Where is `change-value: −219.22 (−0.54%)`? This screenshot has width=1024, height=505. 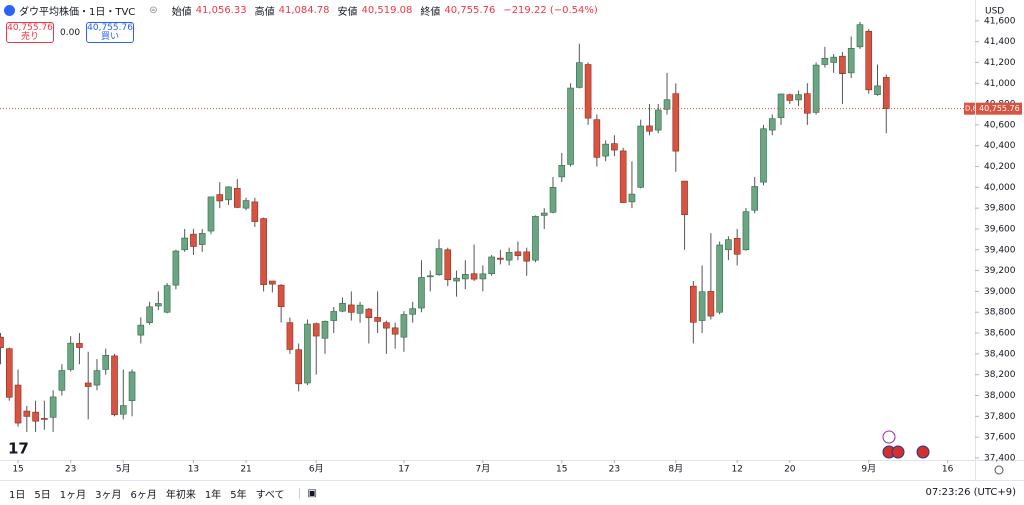 change-value: −219.22 (−0.54%) is located at coordinates (550, 10).